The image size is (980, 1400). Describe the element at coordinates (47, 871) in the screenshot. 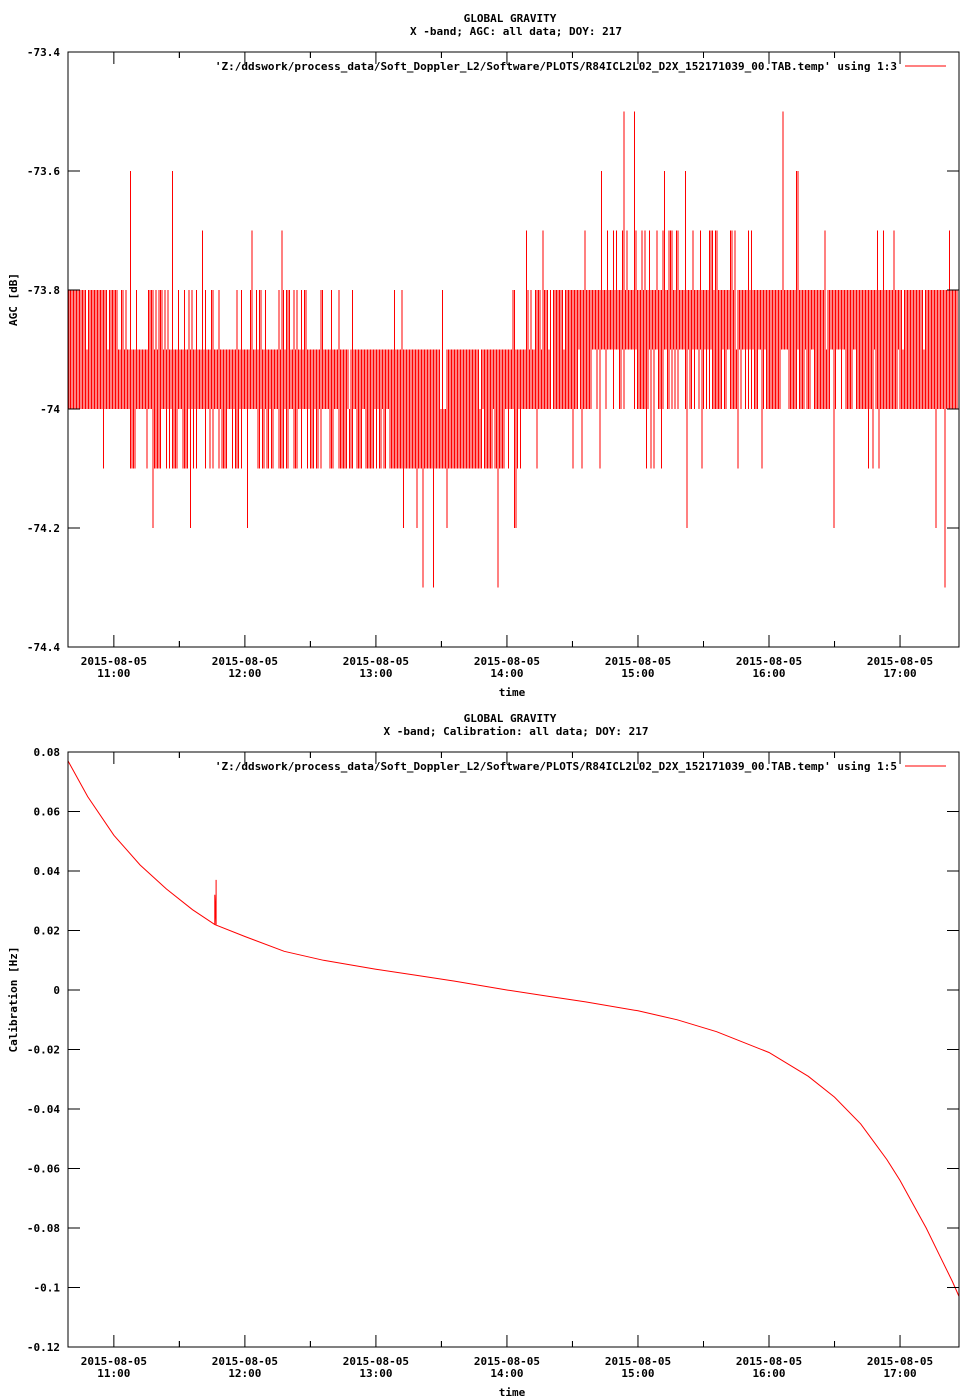

I see `y-tick-label: 0.04` at that location.